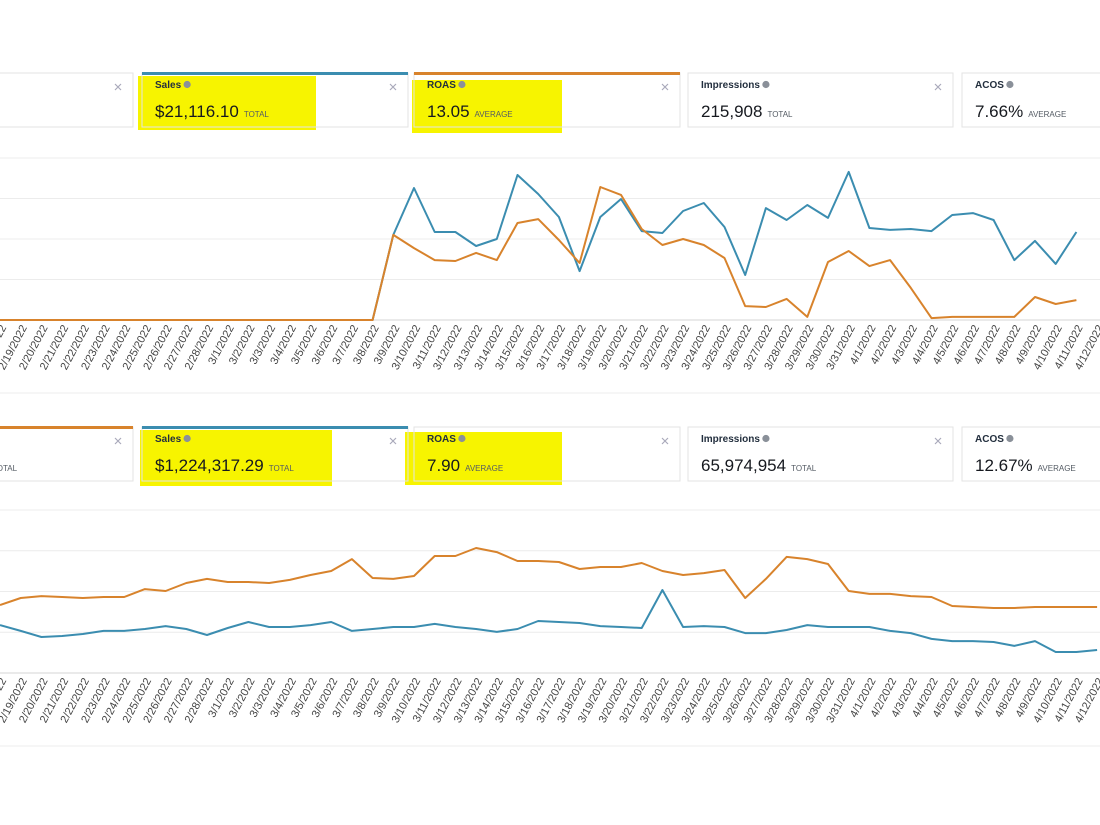 The image size is (1100, 825). What do you see at coordinates (448, 111) in the screenshot?
I see `metric-value: 13.05` at bounding box center [448, 111].